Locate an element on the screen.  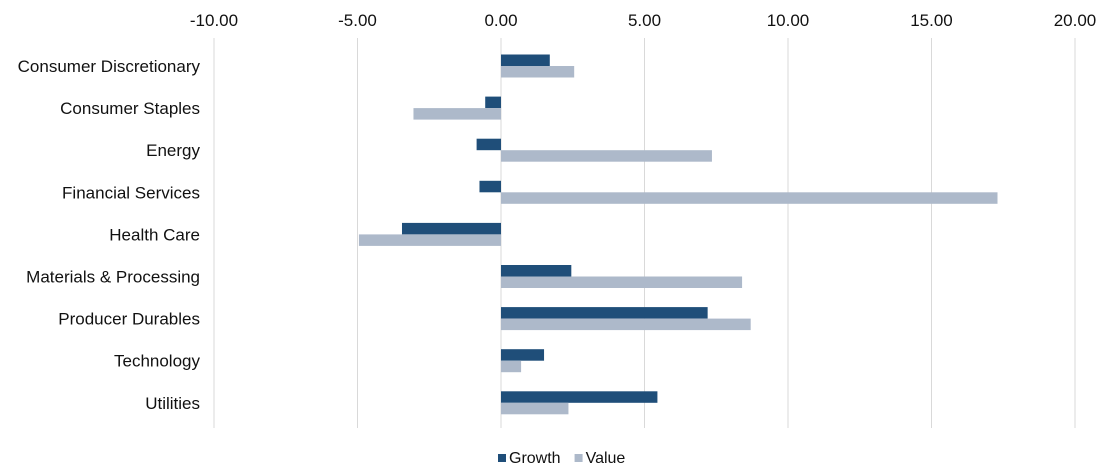
legend: Growth Value is located at coordinates (561, 458).